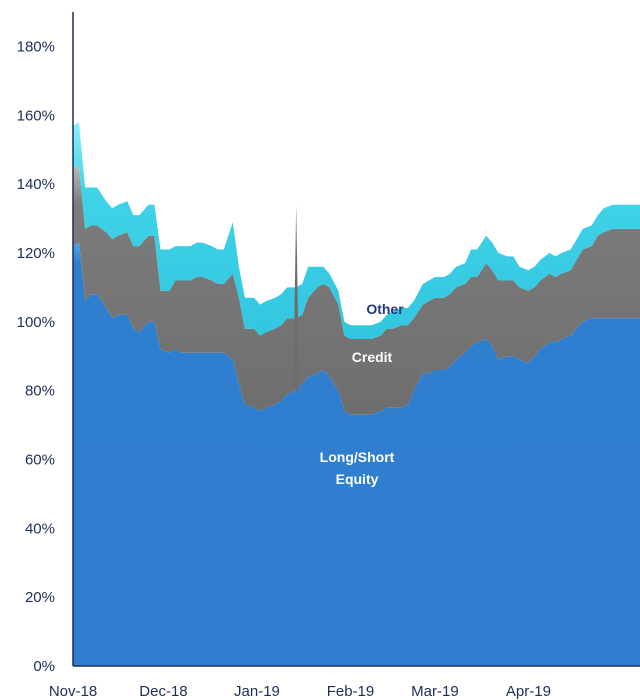  What do you see at coordinates (40, 391) in the screenshot?
I see `y-tick-label: 80%` at bounding box center [40, 391].